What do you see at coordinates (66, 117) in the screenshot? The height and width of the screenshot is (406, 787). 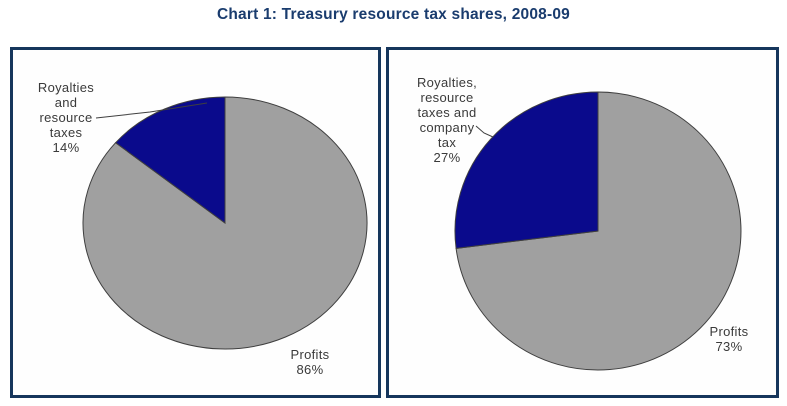 I see `pie-left-royalties-label: Royalties and resource taxes 14%` at bounding box center [66, 117].